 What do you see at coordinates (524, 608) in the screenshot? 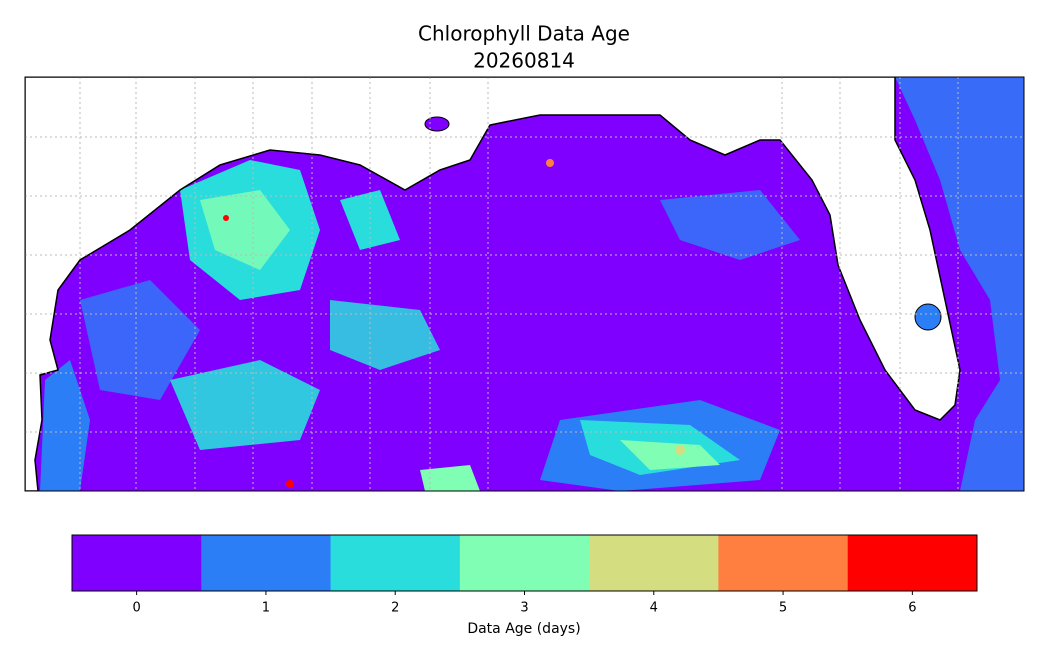
I see `colorbar-tick-label: 3` at bounding box center [524, 608].